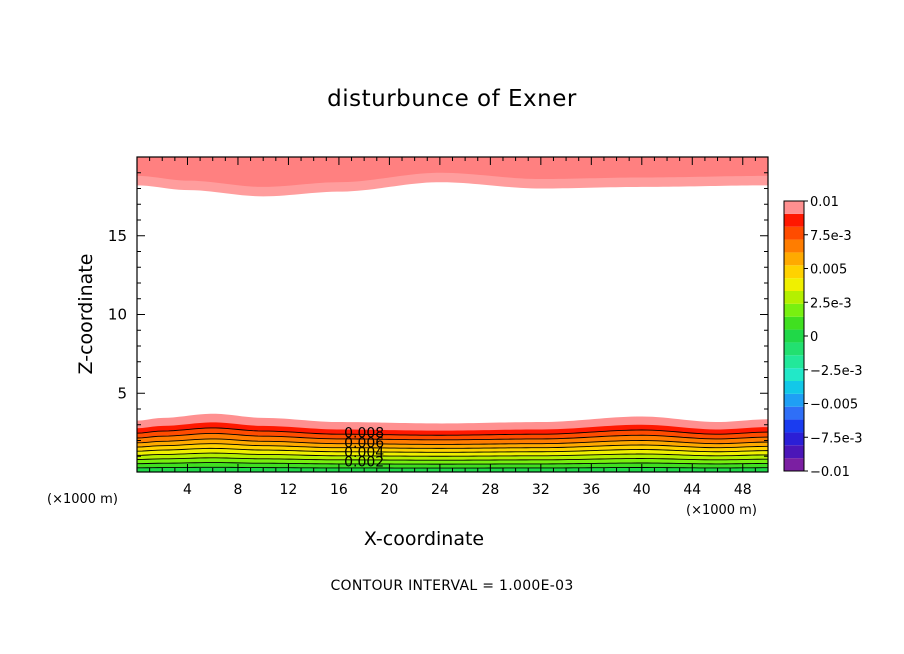  Describe the element at coordinates (364, 433) in the screenshot. I see `contour-label: 0.008` at that location.